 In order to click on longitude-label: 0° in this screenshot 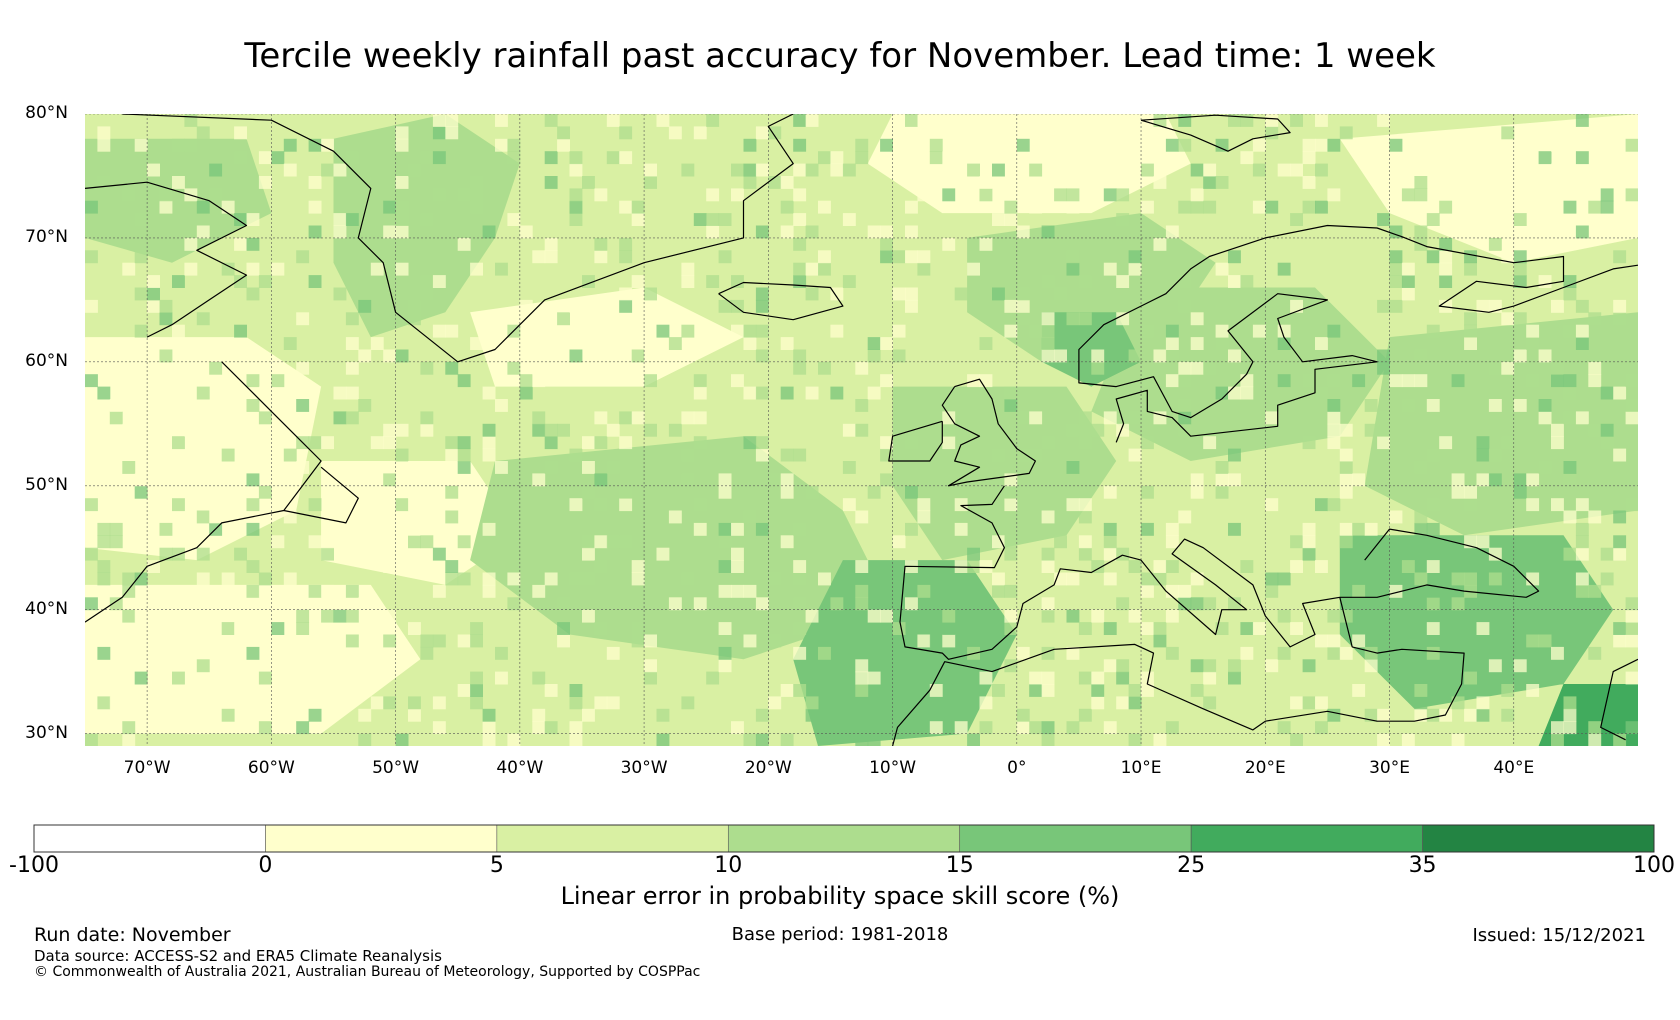, I will do `click(1017, 768)`.